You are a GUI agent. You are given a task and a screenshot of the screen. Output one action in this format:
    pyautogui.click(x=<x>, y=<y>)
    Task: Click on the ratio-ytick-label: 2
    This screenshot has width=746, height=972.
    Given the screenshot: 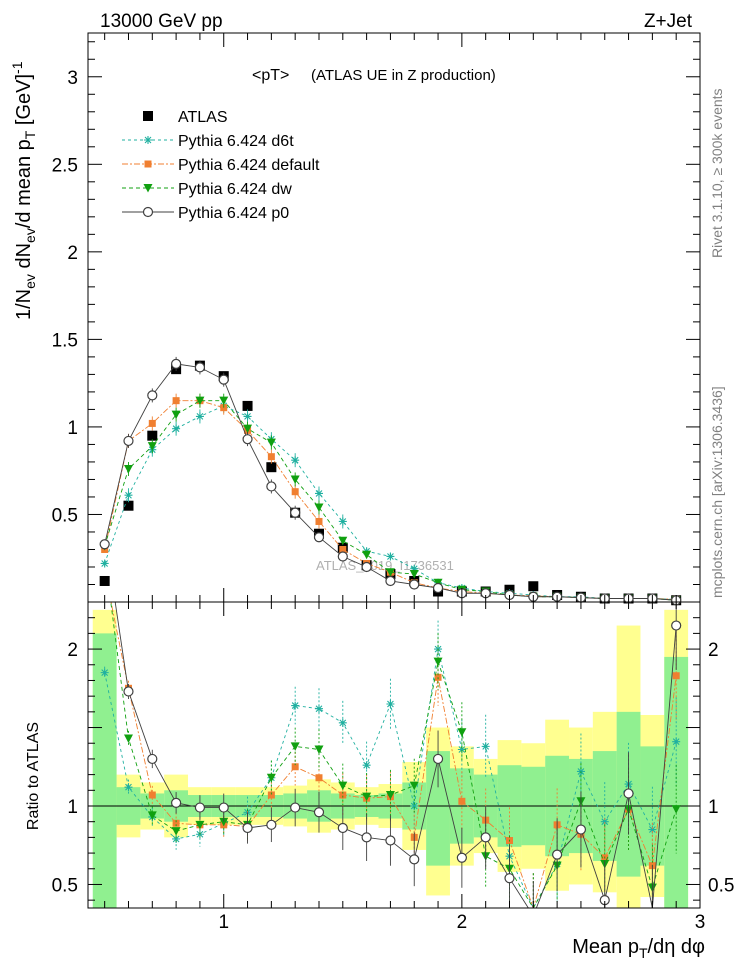 What is the action you would take?
    pyautogui.click(x=72, y=650)
    